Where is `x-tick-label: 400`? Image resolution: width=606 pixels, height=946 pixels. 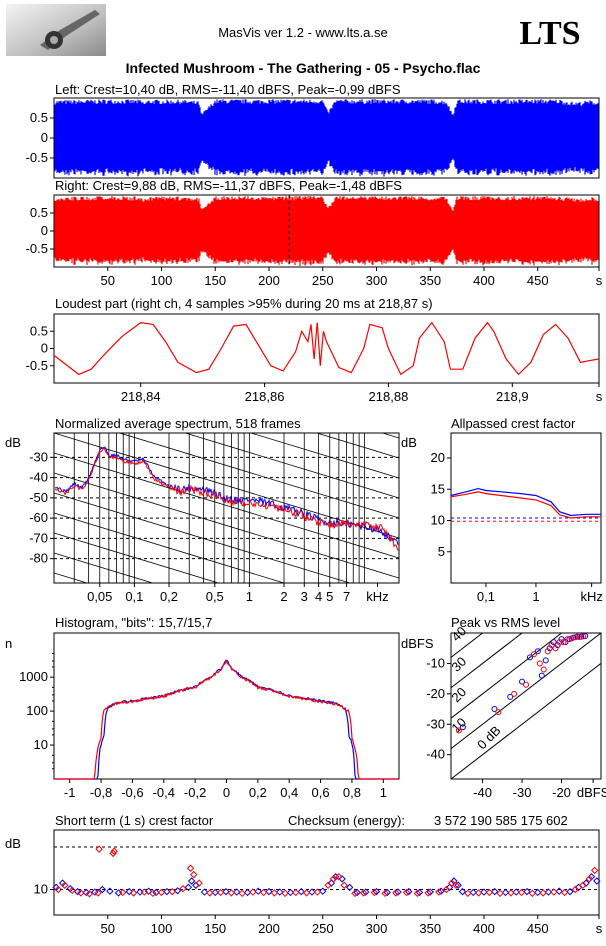
x-tick-label: 400 is located at coordinates (484, 928).